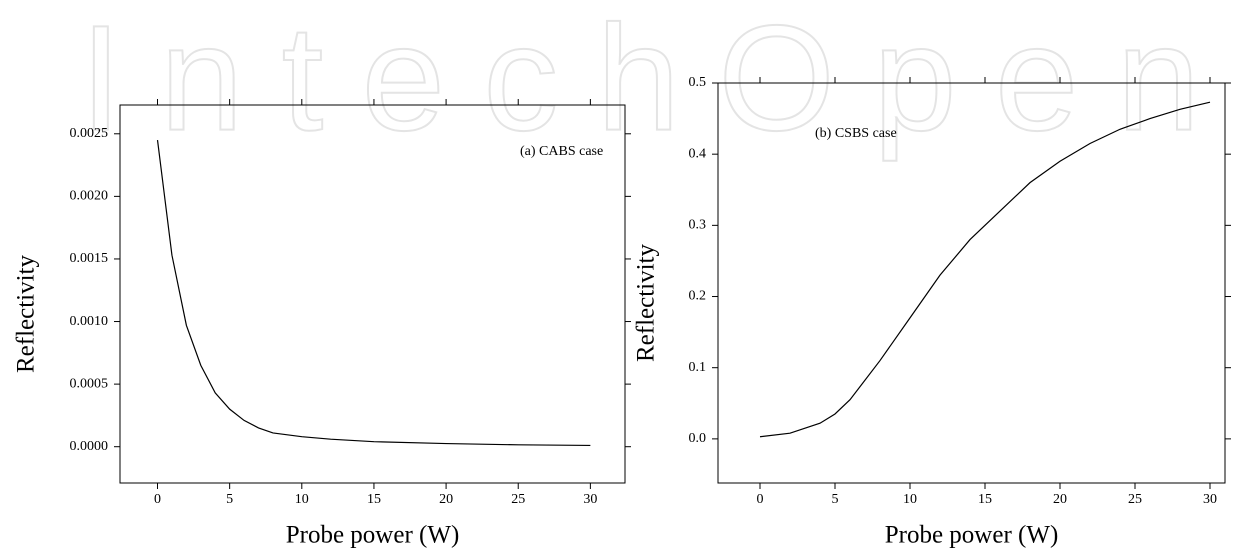 This screenshot has width=1250, height=553. What do you see at coordinates (698, 367) in the screenshot?
I see `y-tick-label: 0.1` at bounding box center [698, 367].